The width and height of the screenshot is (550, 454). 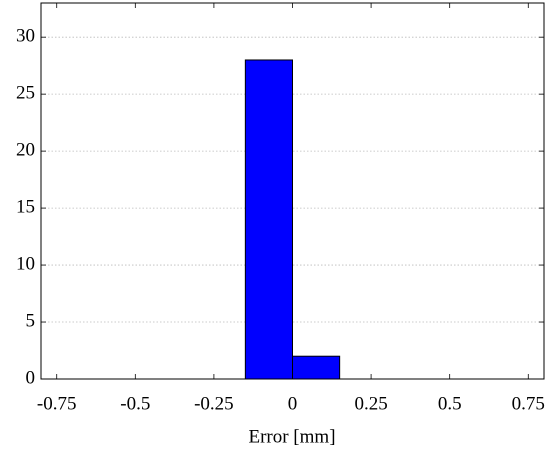 I want to click on y-tick-label: 5, so click(x=31, y=320).